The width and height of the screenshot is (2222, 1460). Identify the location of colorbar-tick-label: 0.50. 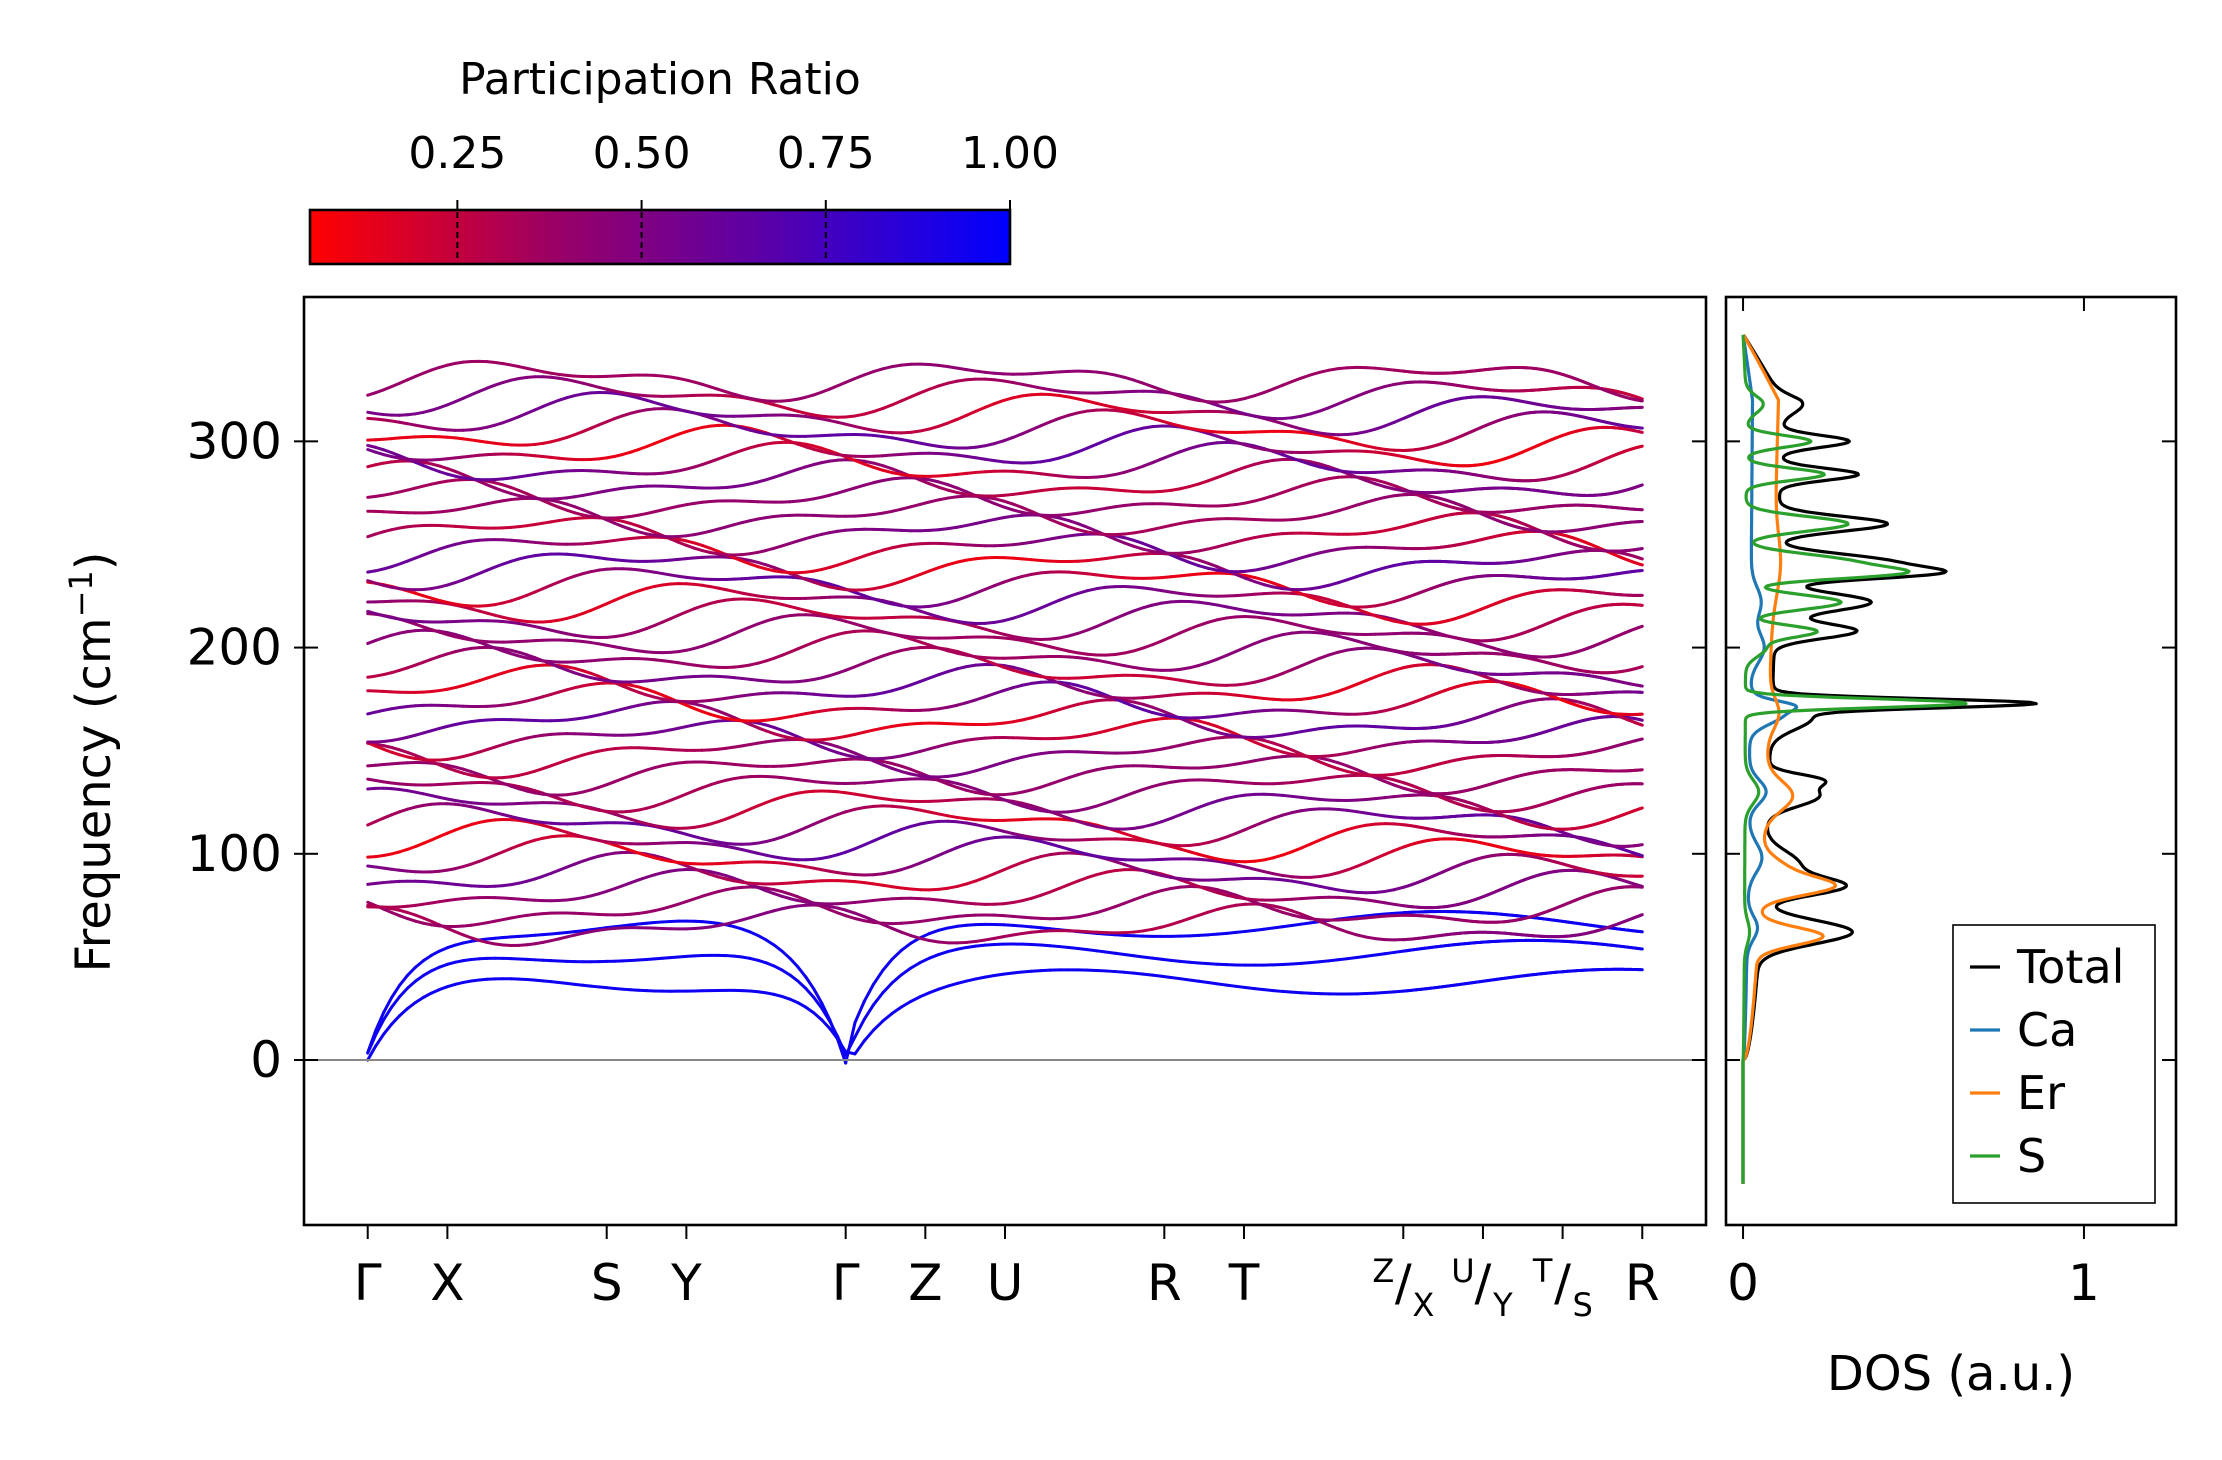
(642, 153).